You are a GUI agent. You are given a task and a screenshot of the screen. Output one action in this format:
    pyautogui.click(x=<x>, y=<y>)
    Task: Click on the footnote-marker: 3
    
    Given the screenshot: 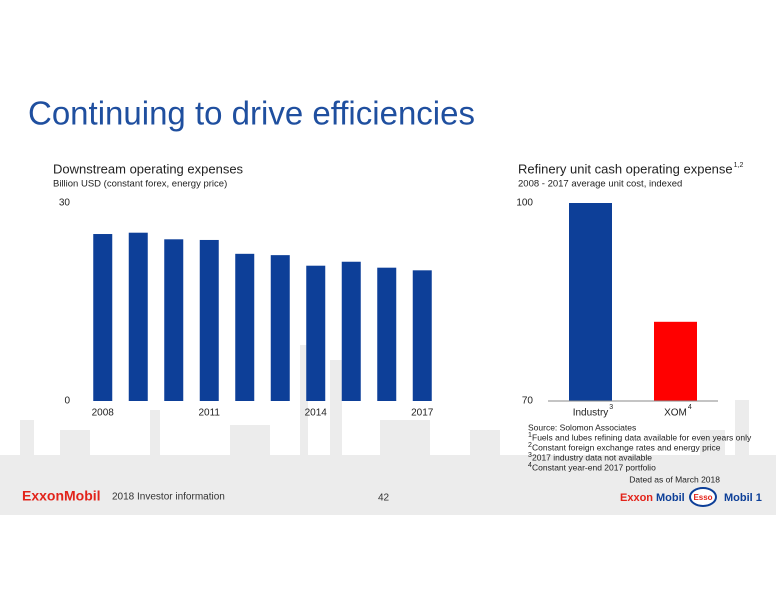 What is the action you would take?
    pyautogui.click(x=530, y=455)
    